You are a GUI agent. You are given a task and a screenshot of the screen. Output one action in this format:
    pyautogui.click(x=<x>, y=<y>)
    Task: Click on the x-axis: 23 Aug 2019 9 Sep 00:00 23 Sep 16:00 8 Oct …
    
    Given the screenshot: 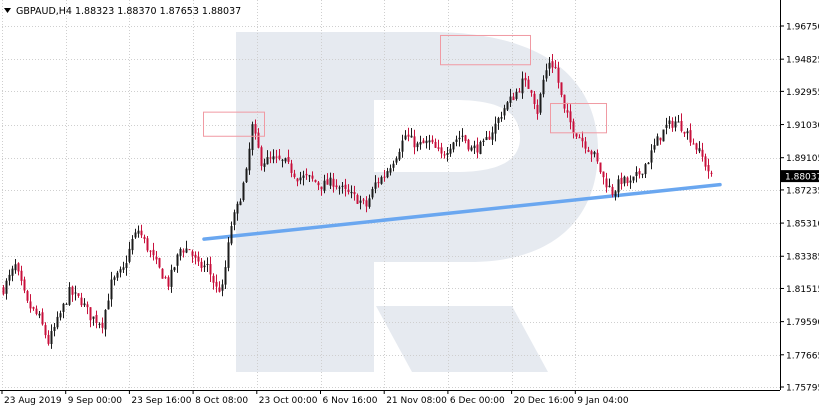 What is the action you would take?
    pyautogui.click(x=315, y=398)
    